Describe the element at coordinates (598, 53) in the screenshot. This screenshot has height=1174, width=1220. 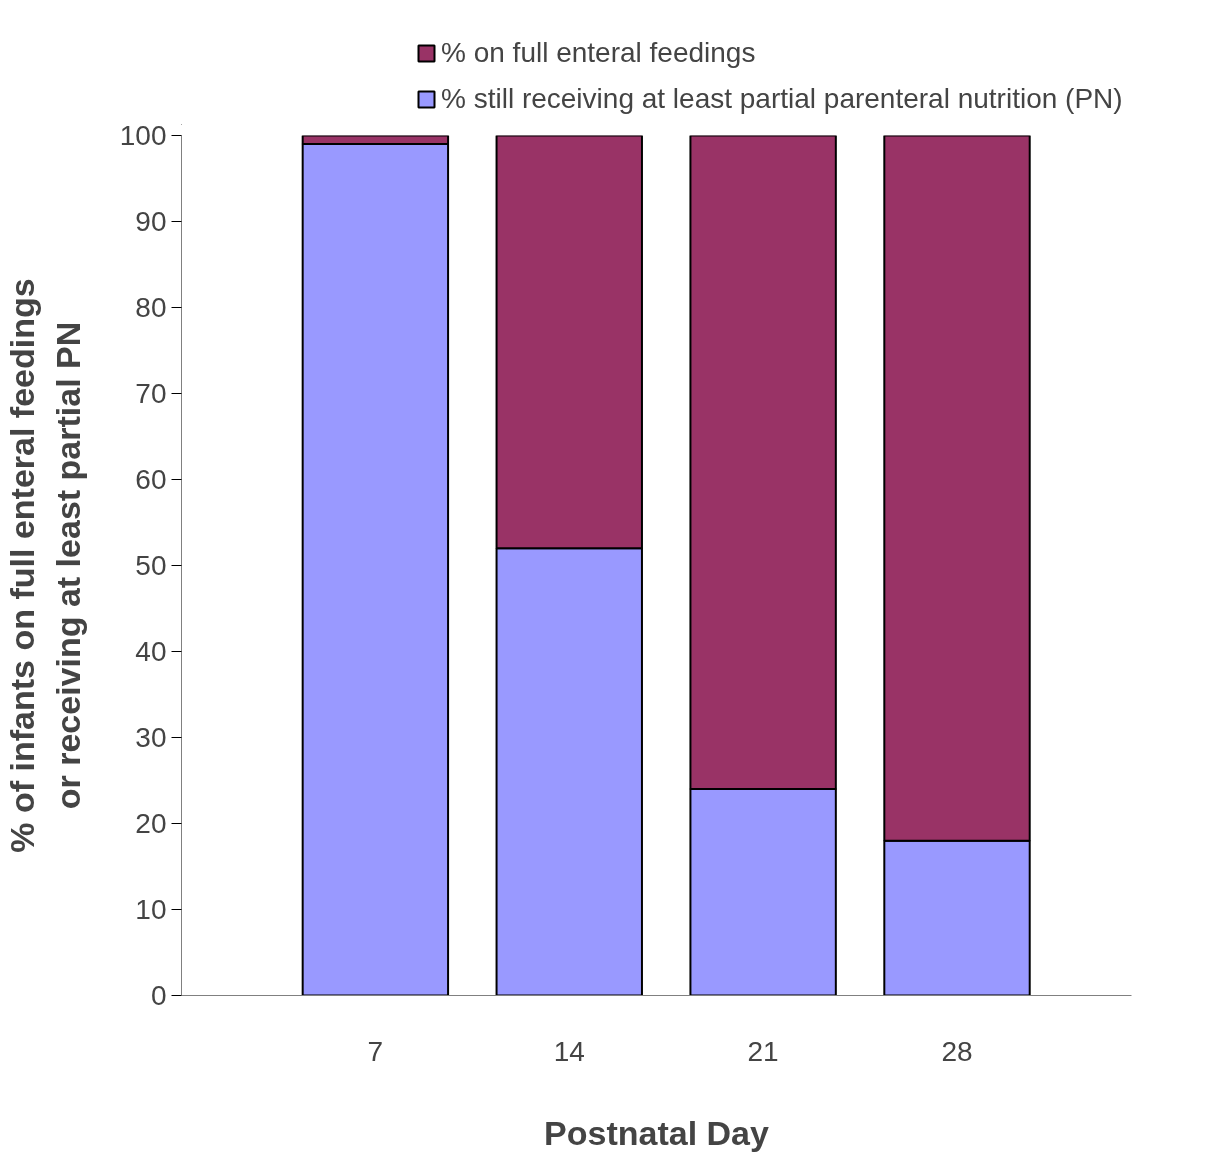
I see `legend-label: % on full enteral feedings` at that location.